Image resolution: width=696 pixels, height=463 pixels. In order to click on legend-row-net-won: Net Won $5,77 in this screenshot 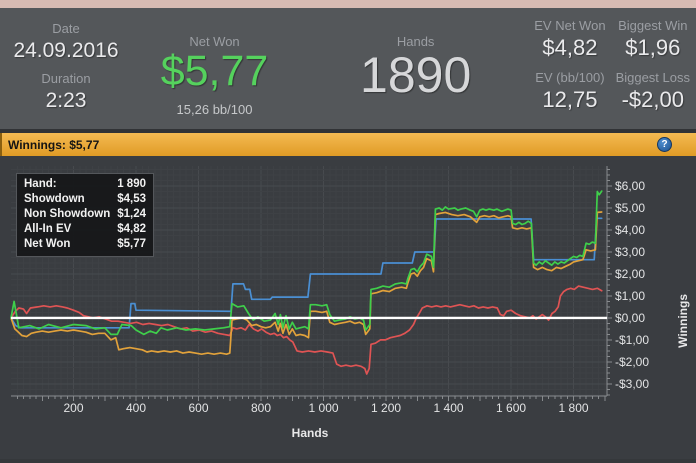, I will do `click(85, 244)`.